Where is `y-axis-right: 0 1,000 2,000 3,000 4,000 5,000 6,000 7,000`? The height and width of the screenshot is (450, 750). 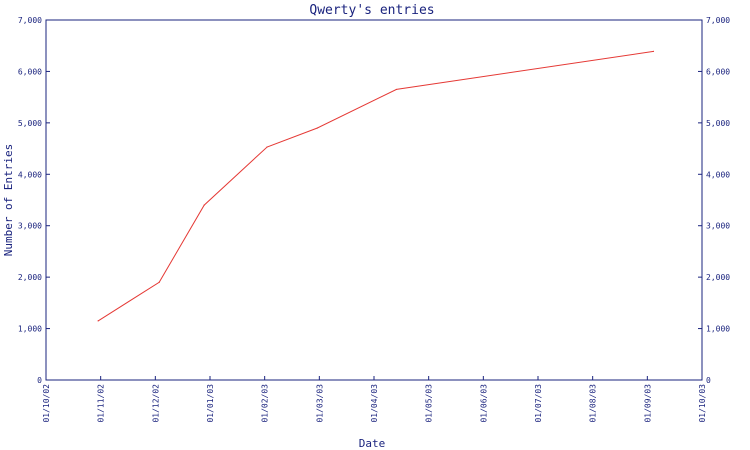 y-axis-right: 0 1,000 2,000 3,000 4,000 5,000 6,000 7,000 is located at coordinates (714, 200).